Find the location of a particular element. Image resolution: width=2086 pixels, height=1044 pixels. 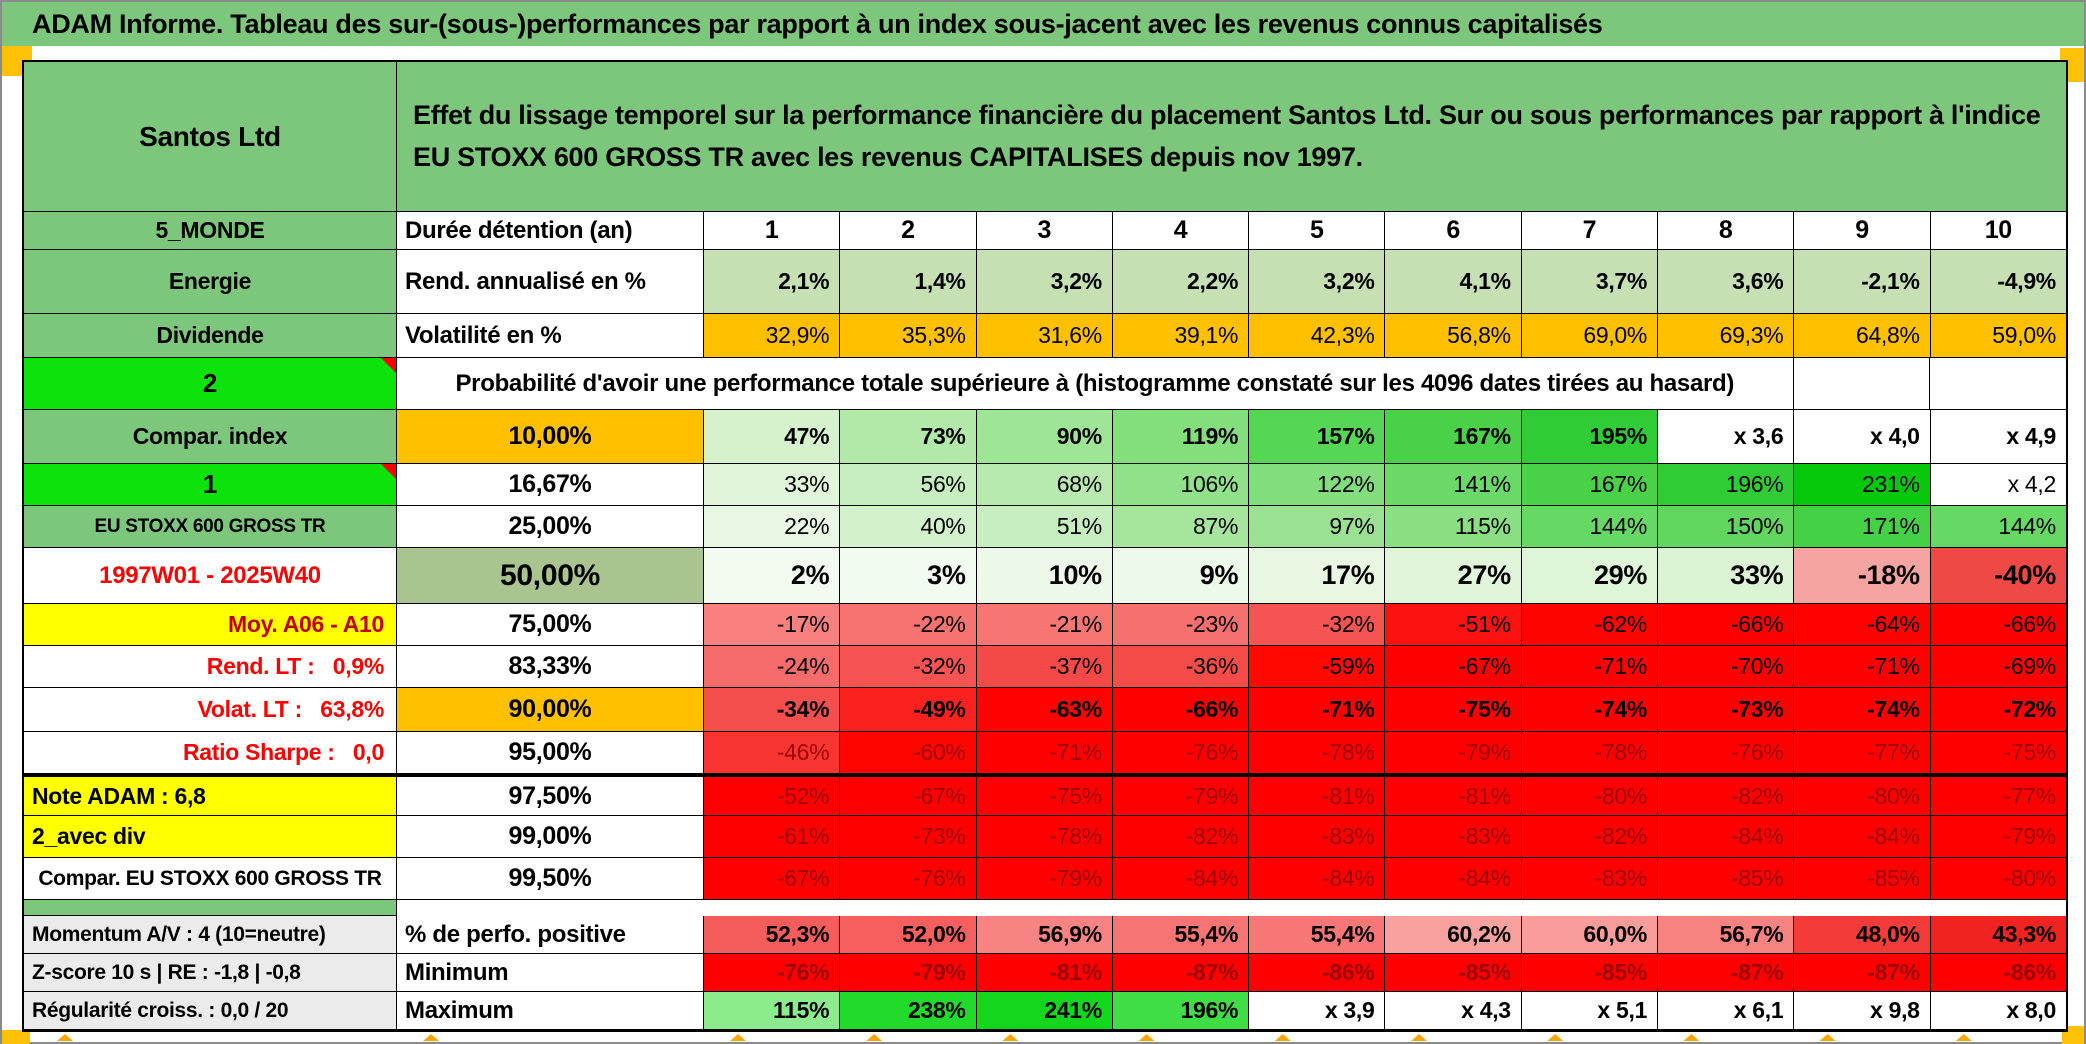

data-cell: 8 is located at coordinates (1726, 231).